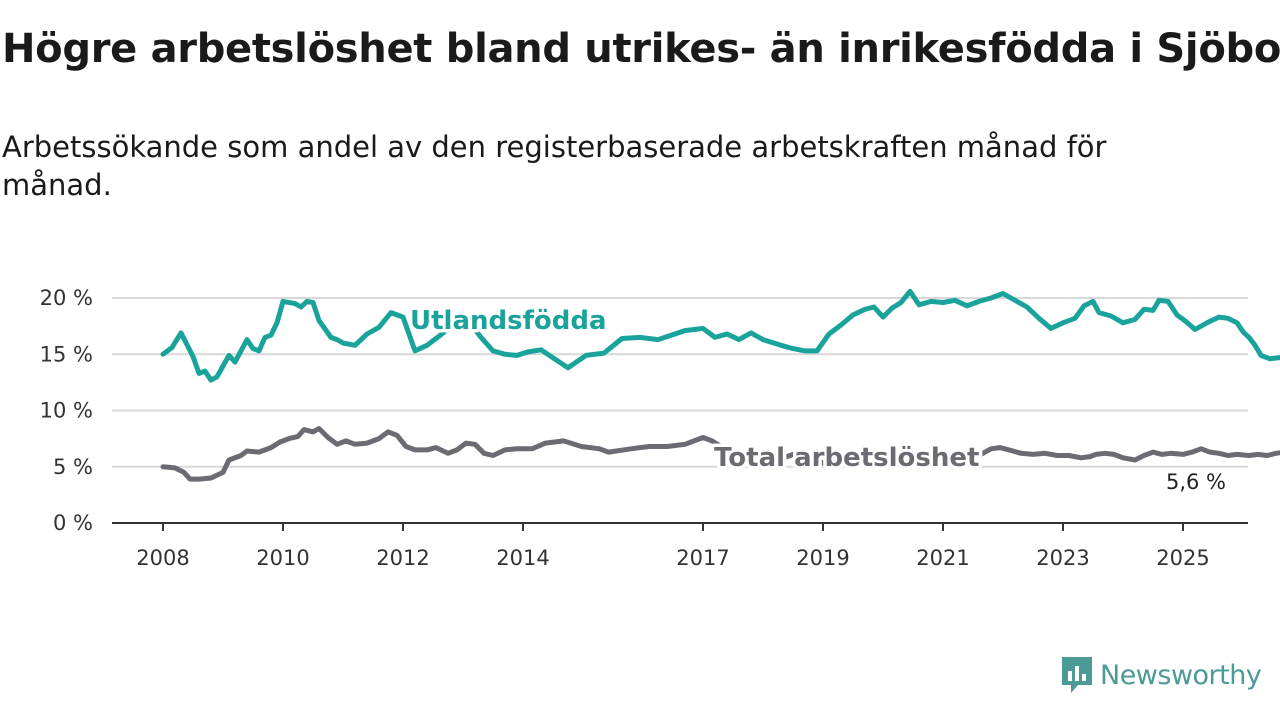  Describe the element at coordinates (942, 558) in the screenshot. I see `x-tick-label: 2021` at that location.